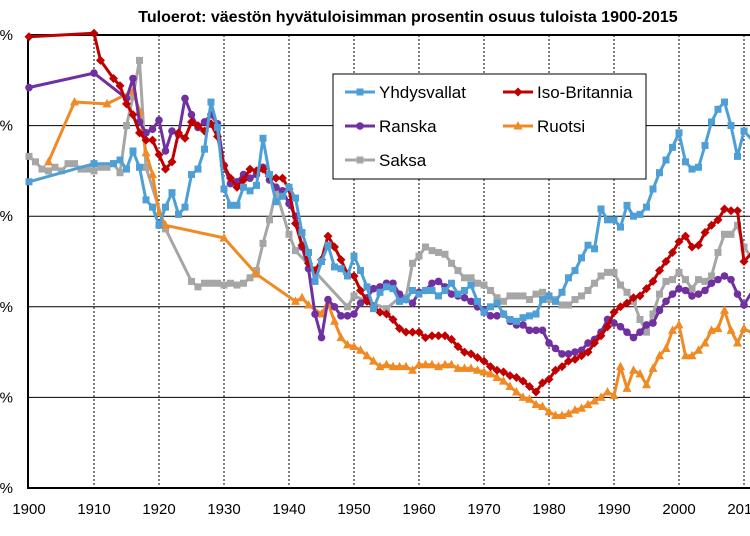 Image resolution: width=750 pixels, height=536 pixels. Describe the element at coordinates (613, 509) in the screenshot. I see `x-tick-label: 1990` at that location.